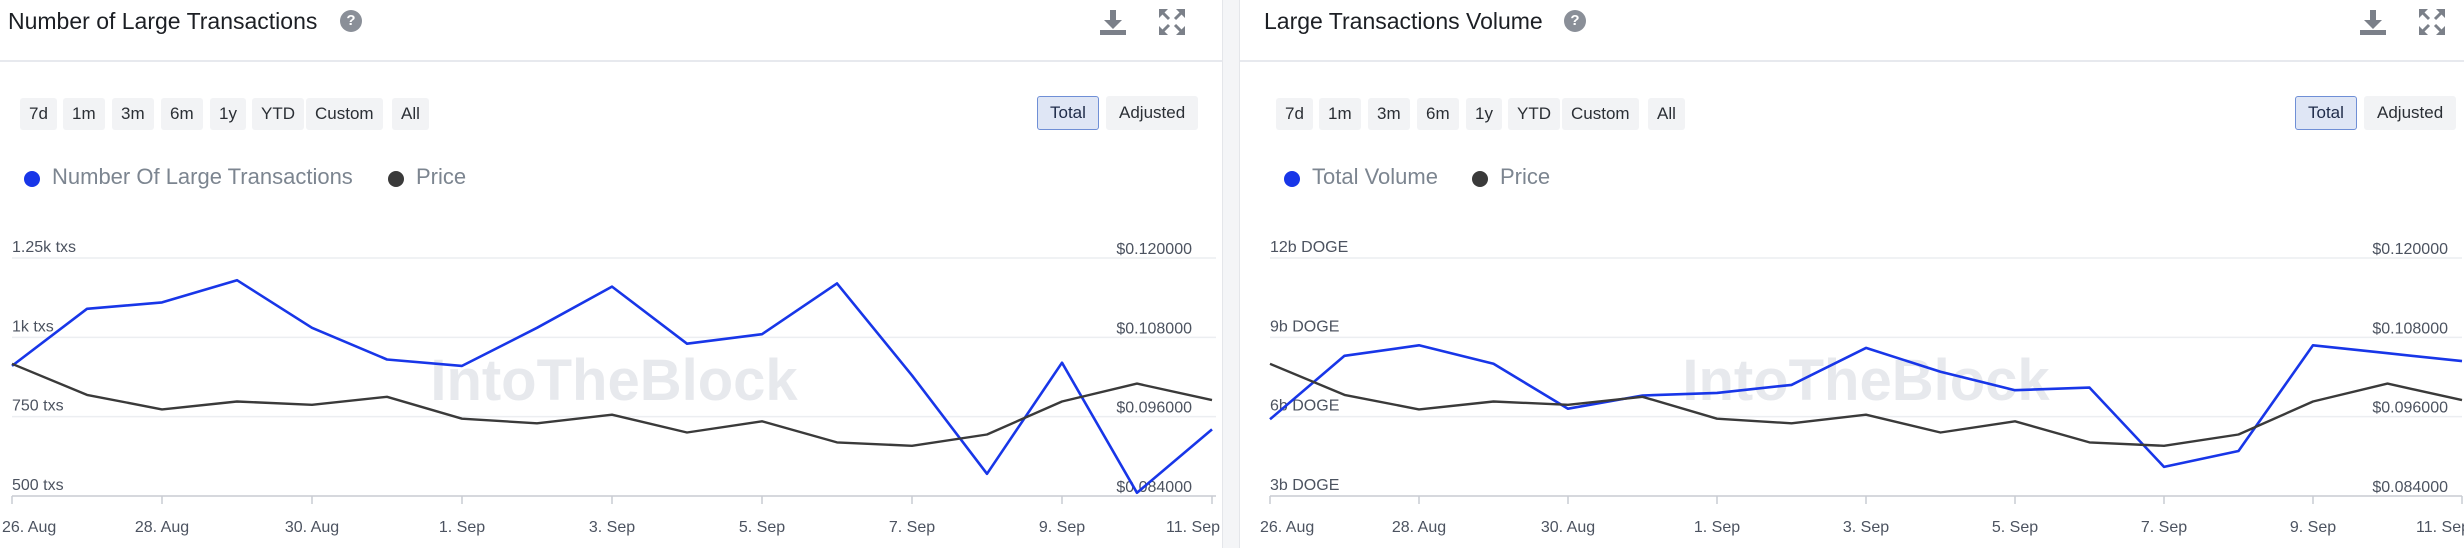 The image size is (2464, 548). I want to click on y-left-tick-label: 750 txs, so click(38, 406).